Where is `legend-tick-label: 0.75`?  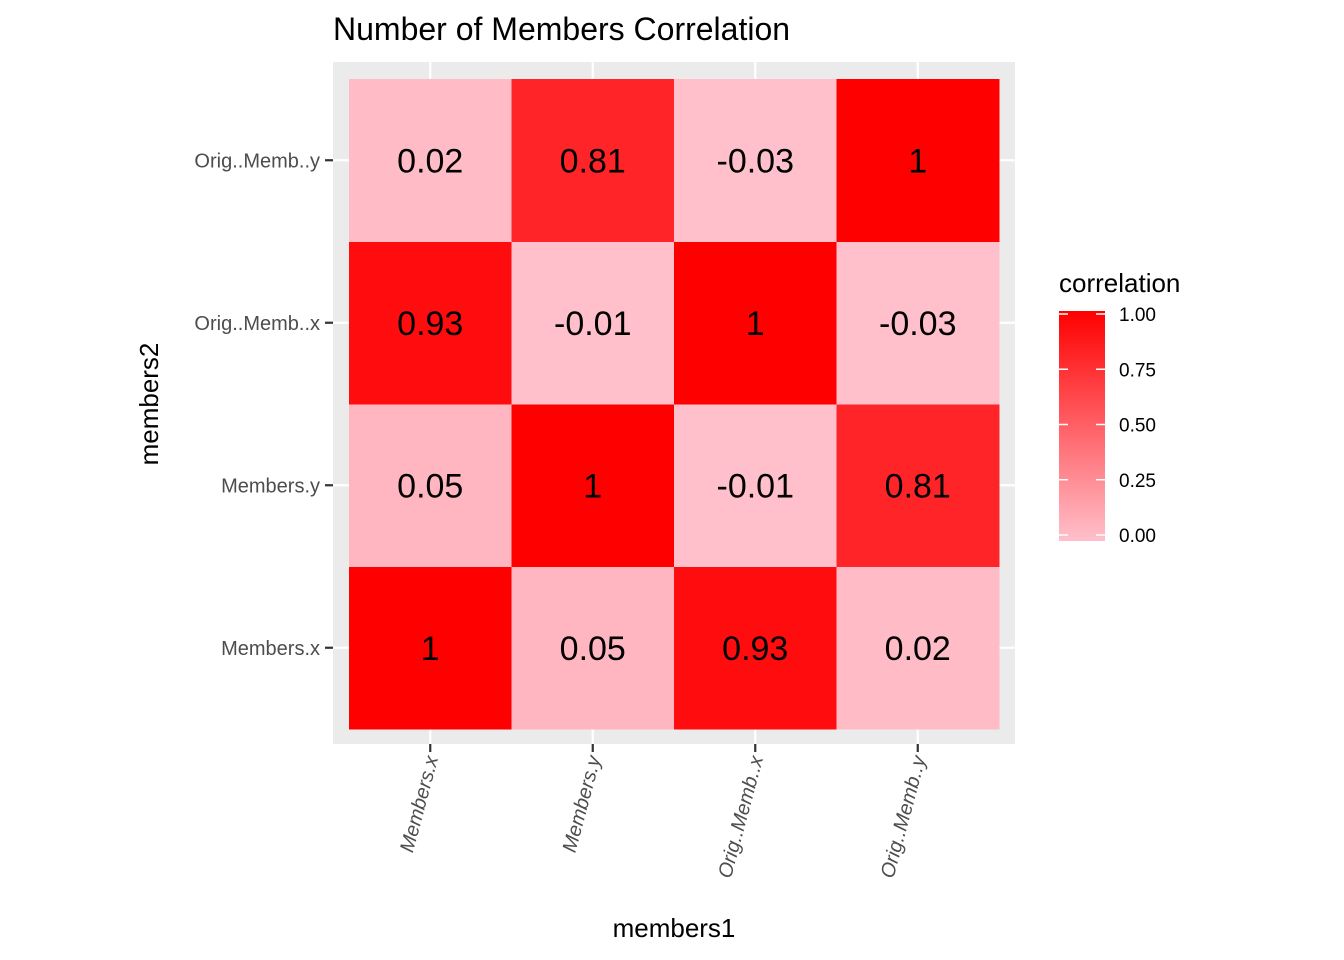 legend-tick-label: 0.75 is located at coordinates (1137, 370).